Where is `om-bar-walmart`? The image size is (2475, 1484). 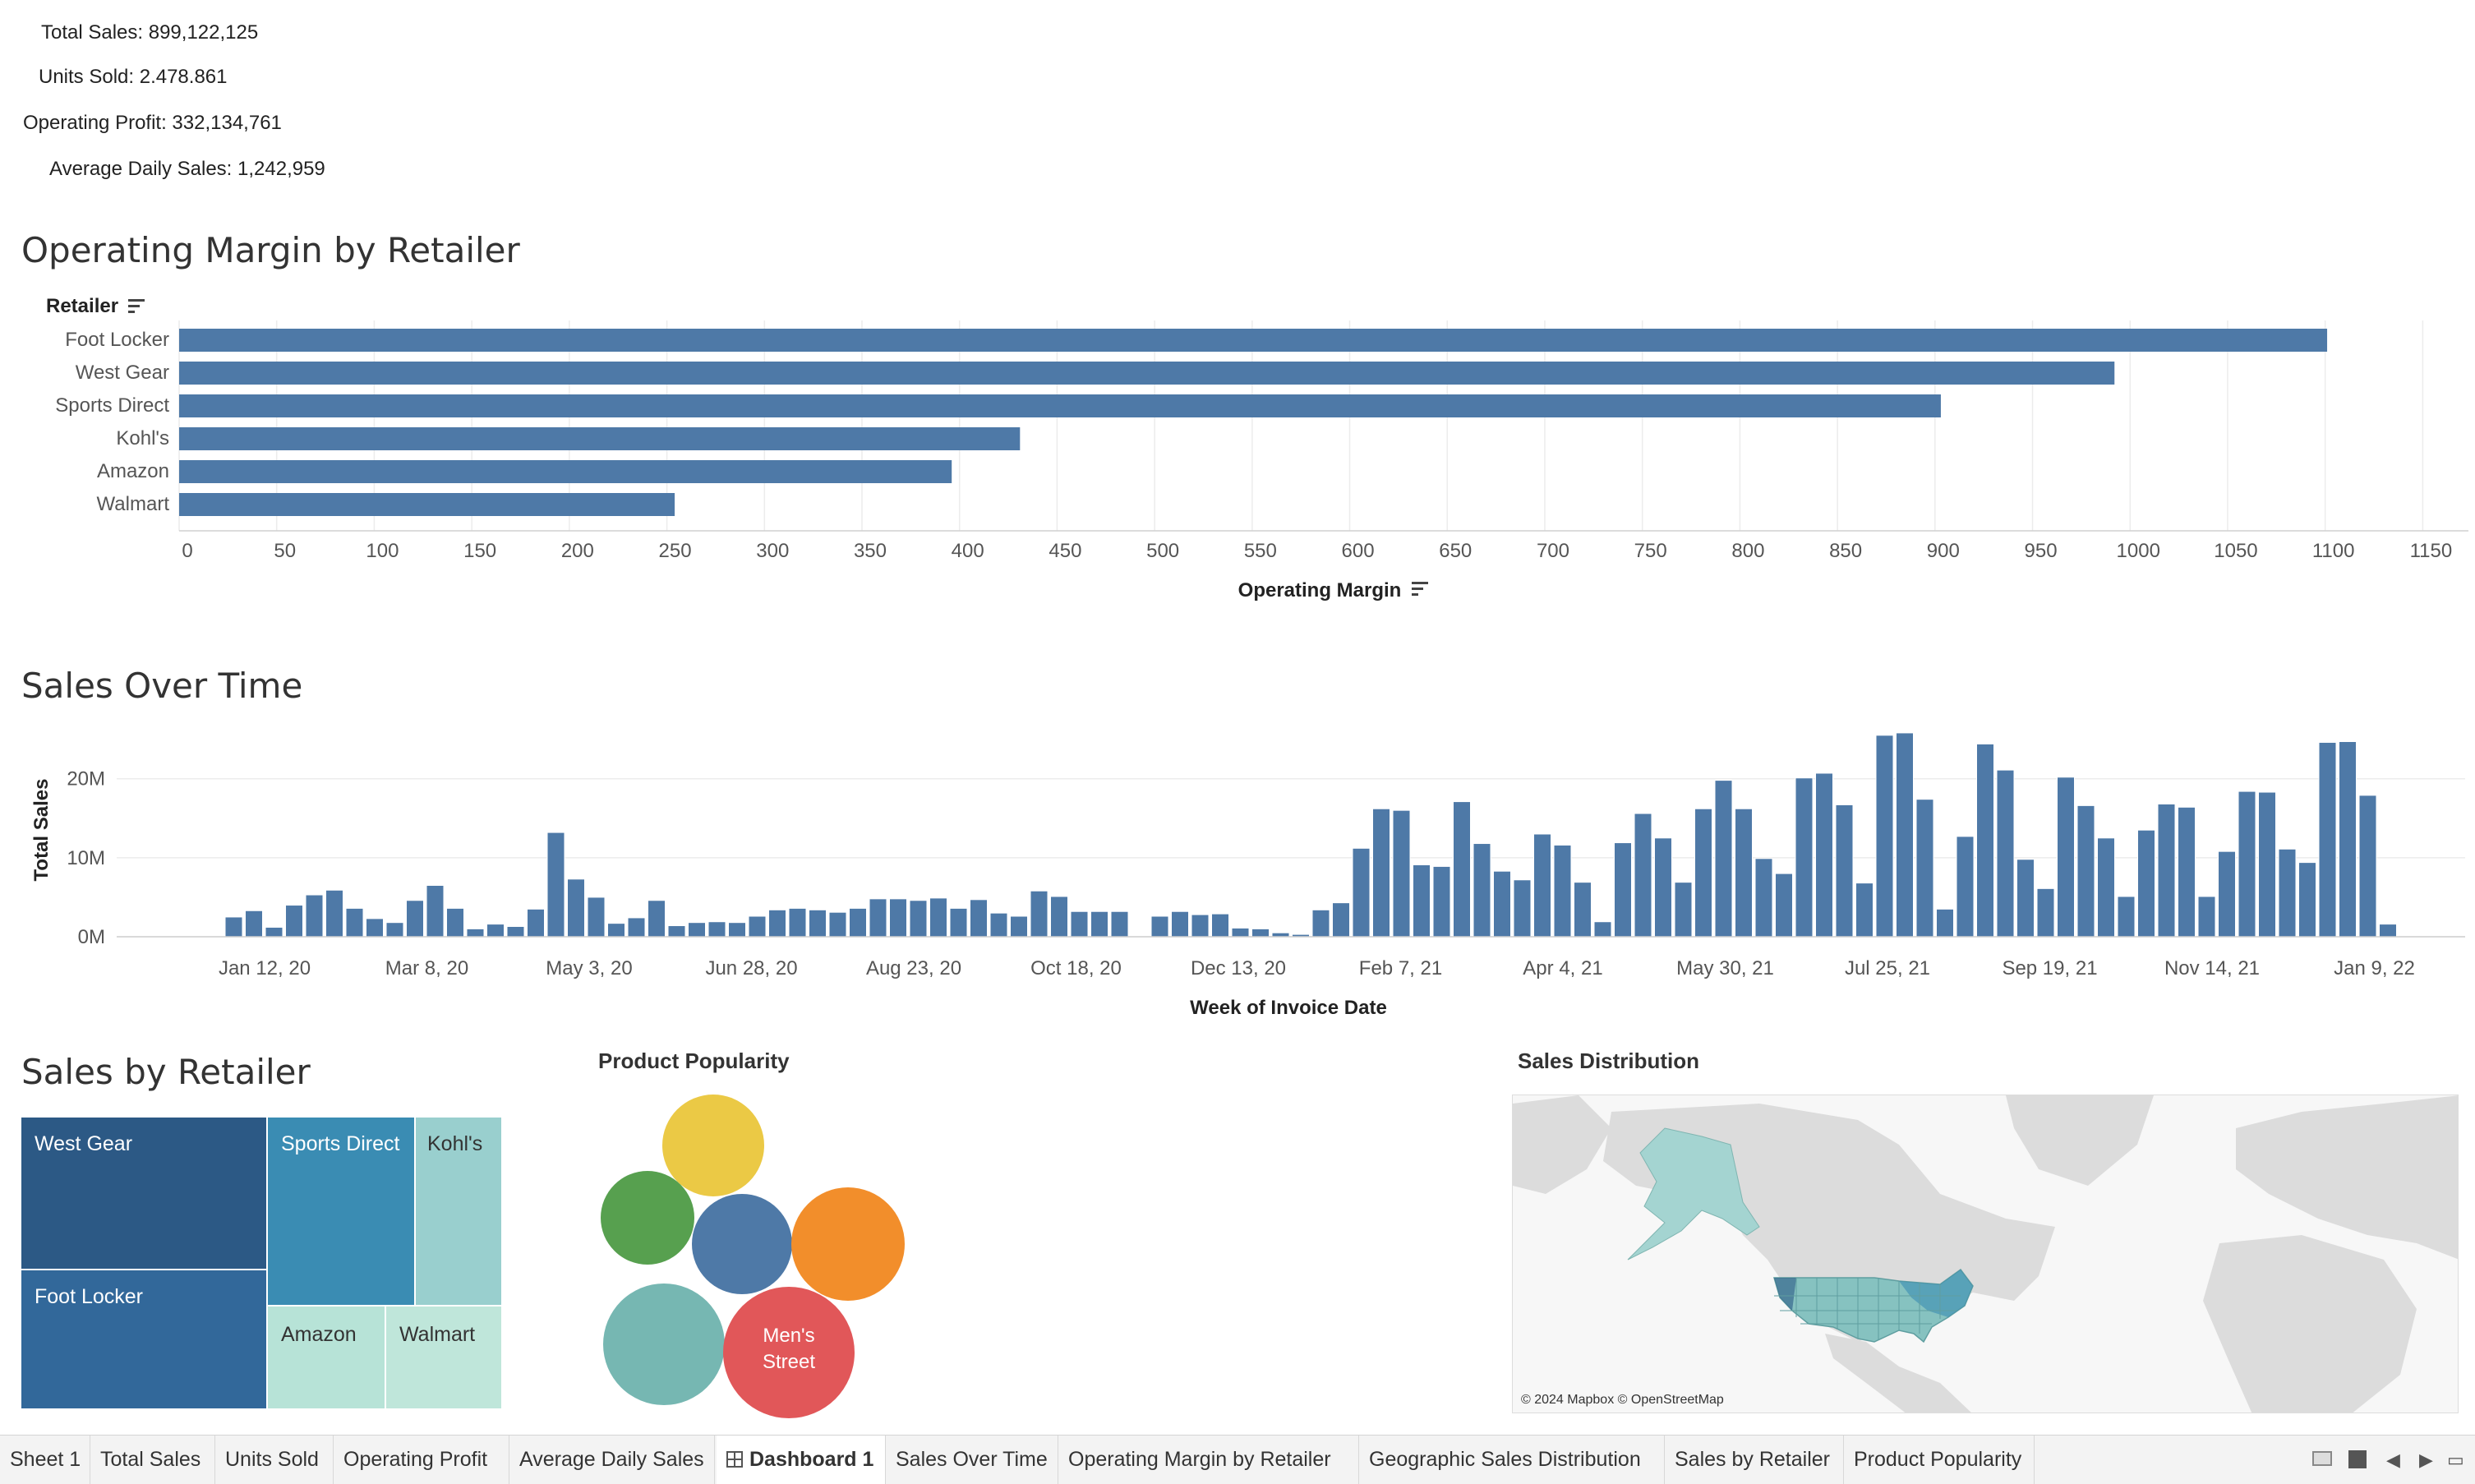 om-bar-walmart is located at coordinates (427, 504).